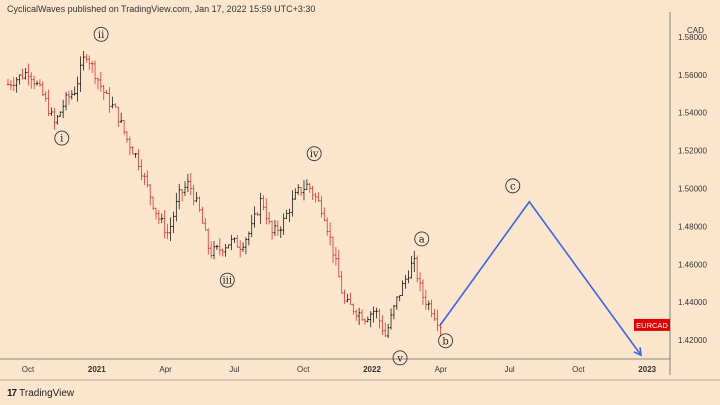  Describe the element at coordinates (692, 189) in the screenshot. I see `price-tick-label: 1.50000` at that location.